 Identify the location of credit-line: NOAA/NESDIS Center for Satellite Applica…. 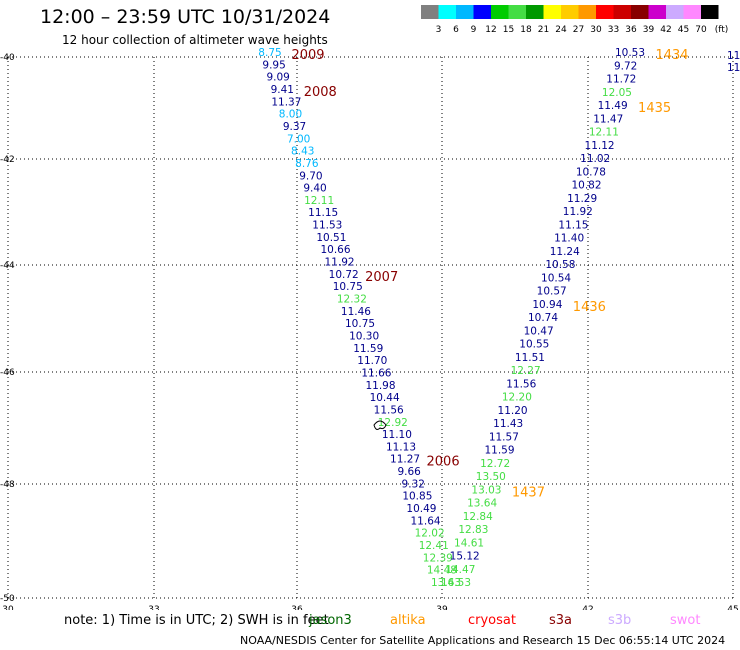
(483, 640).